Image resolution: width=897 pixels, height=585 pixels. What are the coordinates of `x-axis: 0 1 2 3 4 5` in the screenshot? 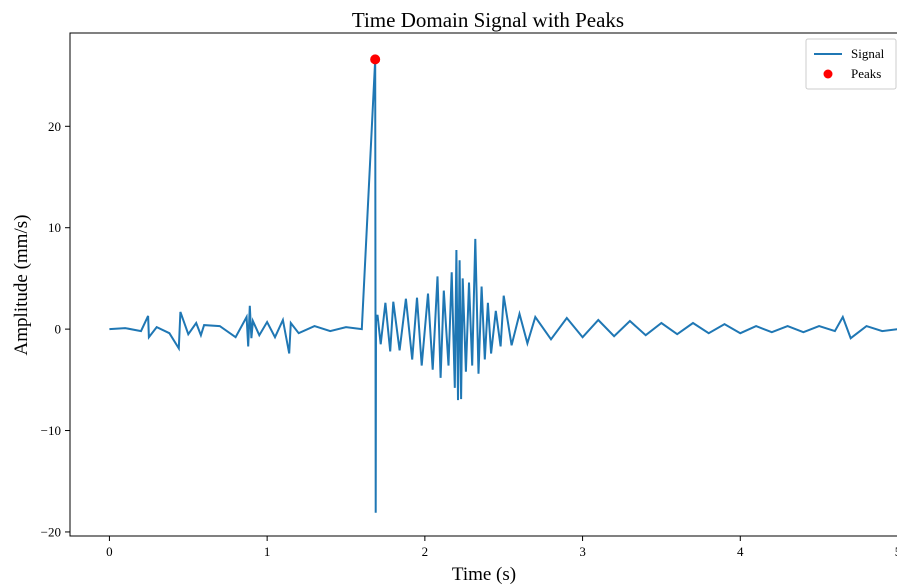 It's located at (501, 547).